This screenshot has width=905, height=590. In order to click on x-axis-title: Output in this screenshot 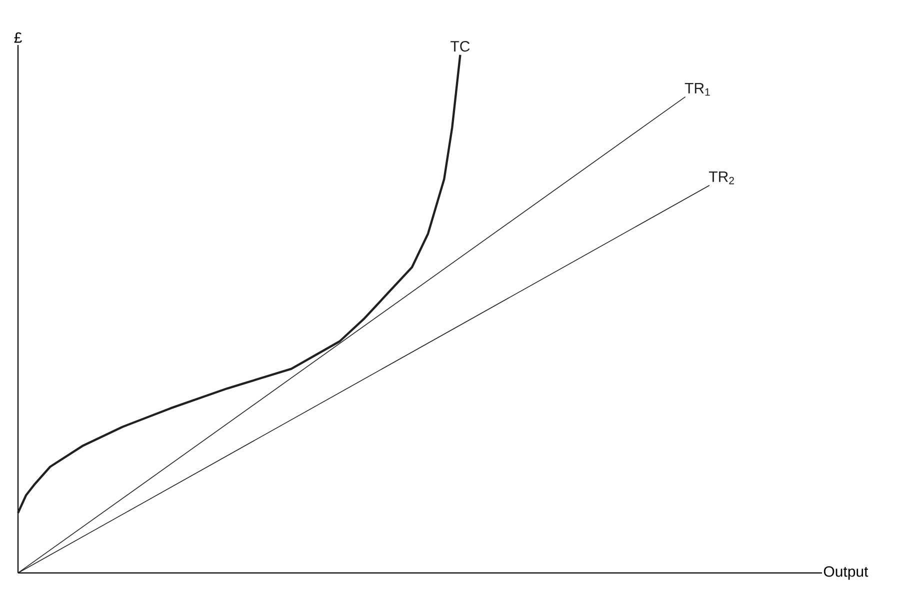, I will do `click(846, 573)`.